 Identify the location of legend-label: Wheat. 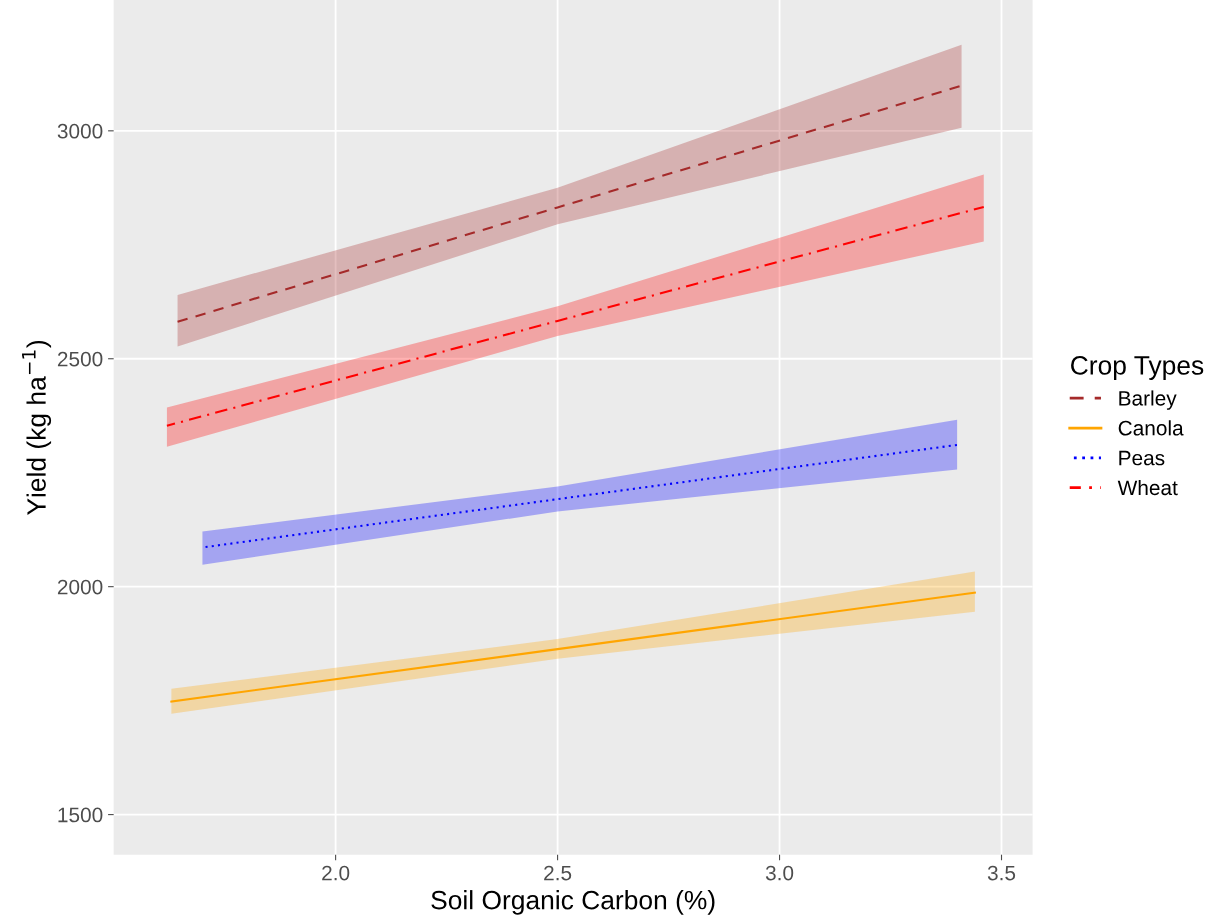
(1147, 487).